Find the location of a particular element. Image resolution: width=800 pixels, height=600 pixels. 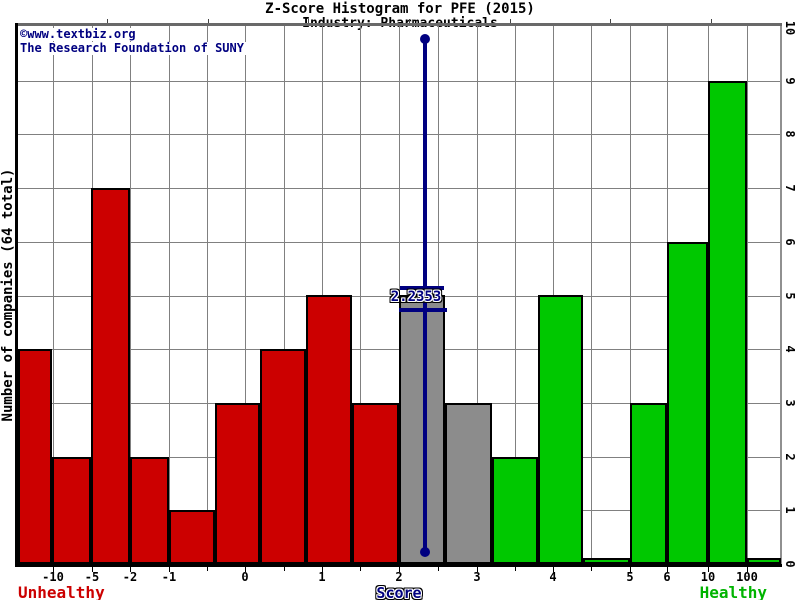

x-tick-label: 2 is located at coordinates (399, 577).